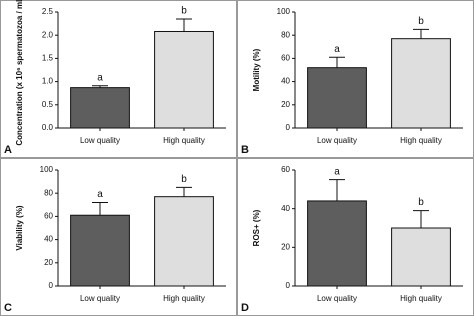  I want to click on y-axis-label: Viability (%), so click(19, 228).